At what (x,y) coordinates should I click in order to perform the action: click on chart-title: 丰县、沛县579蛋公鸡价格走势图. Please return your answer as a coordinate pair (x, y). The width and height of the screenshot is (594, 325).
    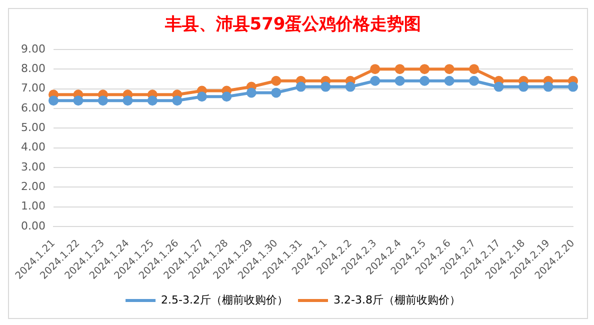
    Looking at the image, I should click on (293, 24).